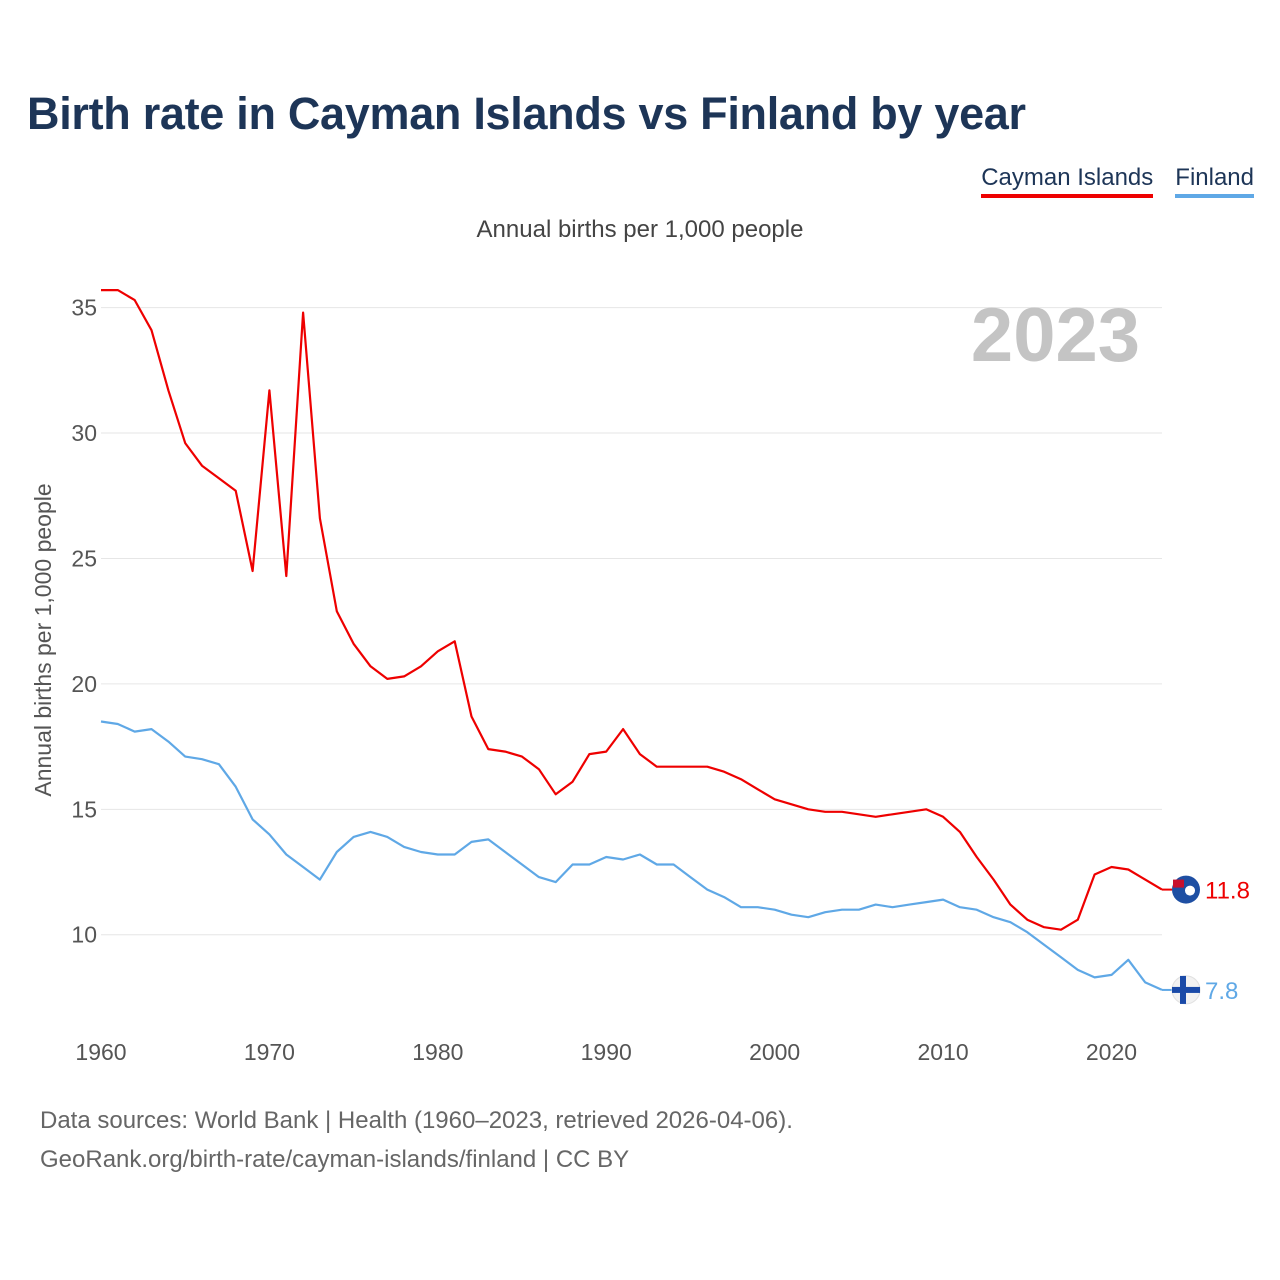 The image size is (1280, 1280). What do you see at coordinates (84, 935) in the screenshot?
I see `y-tick-label: 10` at bounding box center [84, 935].